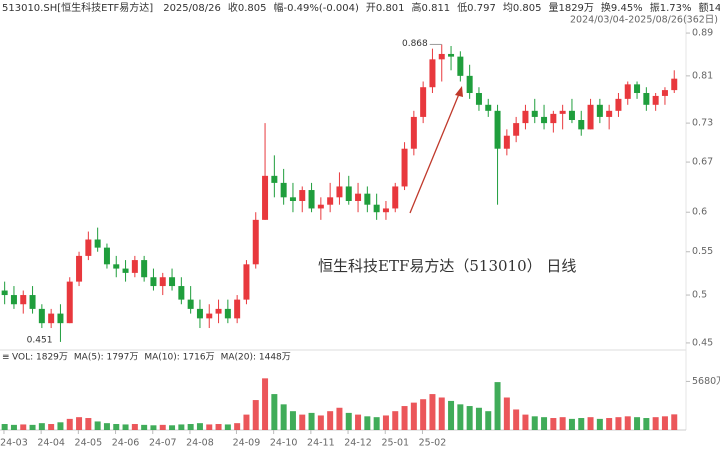 This screenshot has height=451, width=720. I want to click on arrow, so click(434, 153).